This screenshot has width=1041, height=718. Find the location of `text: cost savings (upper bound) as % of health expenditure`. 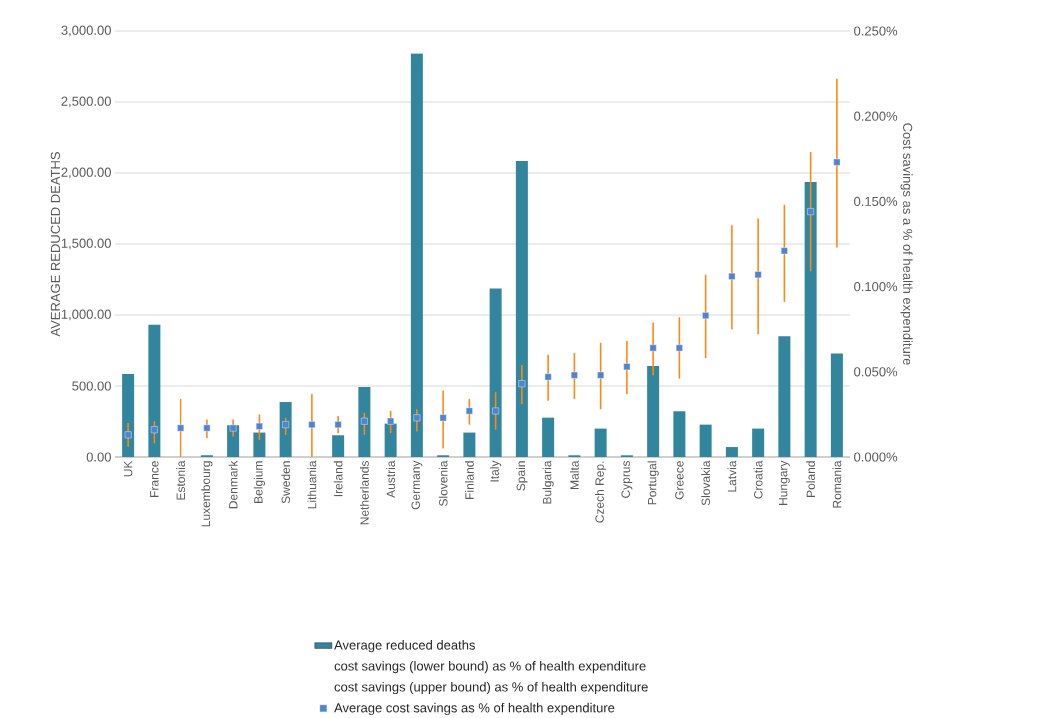

text: cost savings (upper bound) as % of health expenditure is located at coordinates (491, 688).